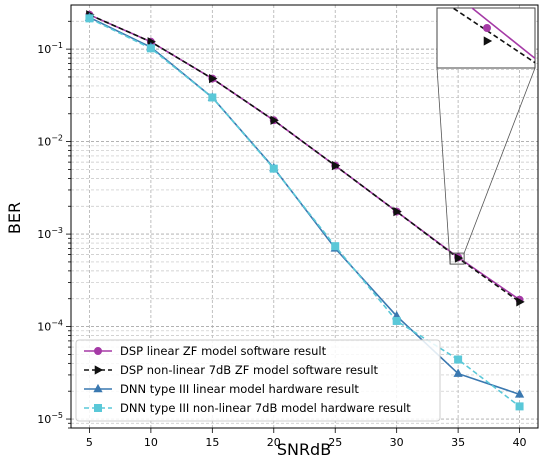 Image resolution: width=550 pixels, height=467 pixels. What do you see at coordinates (258, 380) in the screenshot?
I see `legend-box` at bounding box center [258, 380].